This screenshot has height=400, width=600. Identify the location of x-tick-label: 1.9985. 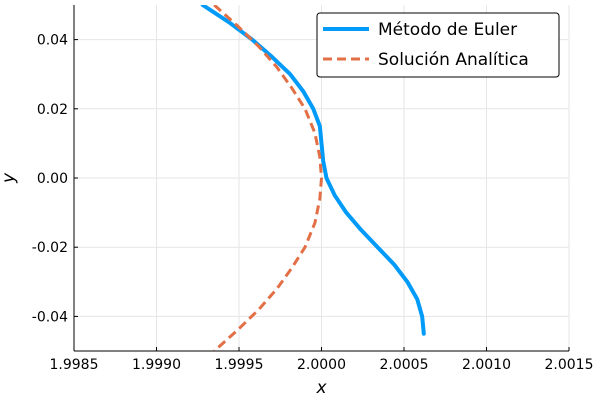
(74, 365).